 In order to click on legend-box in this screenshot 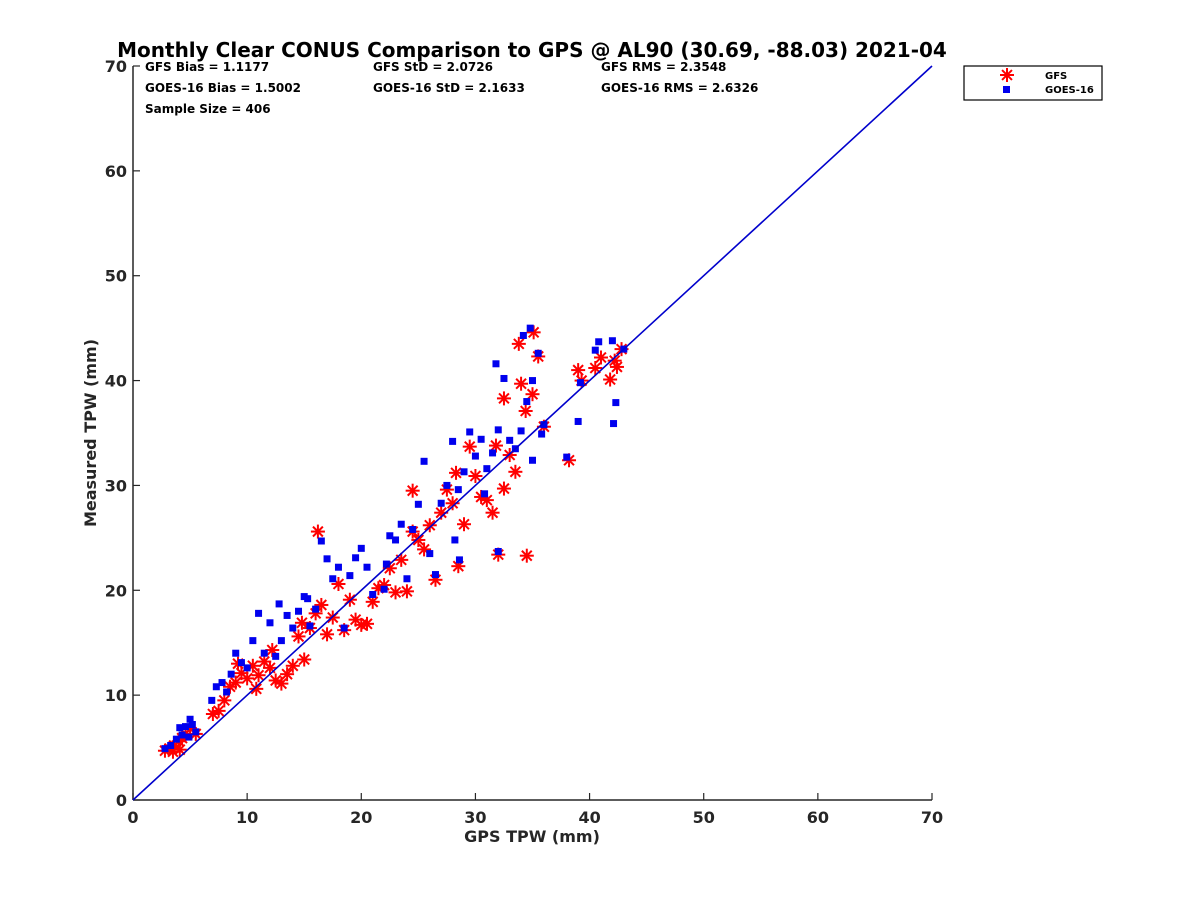, I will do `click(1033, 83)`.